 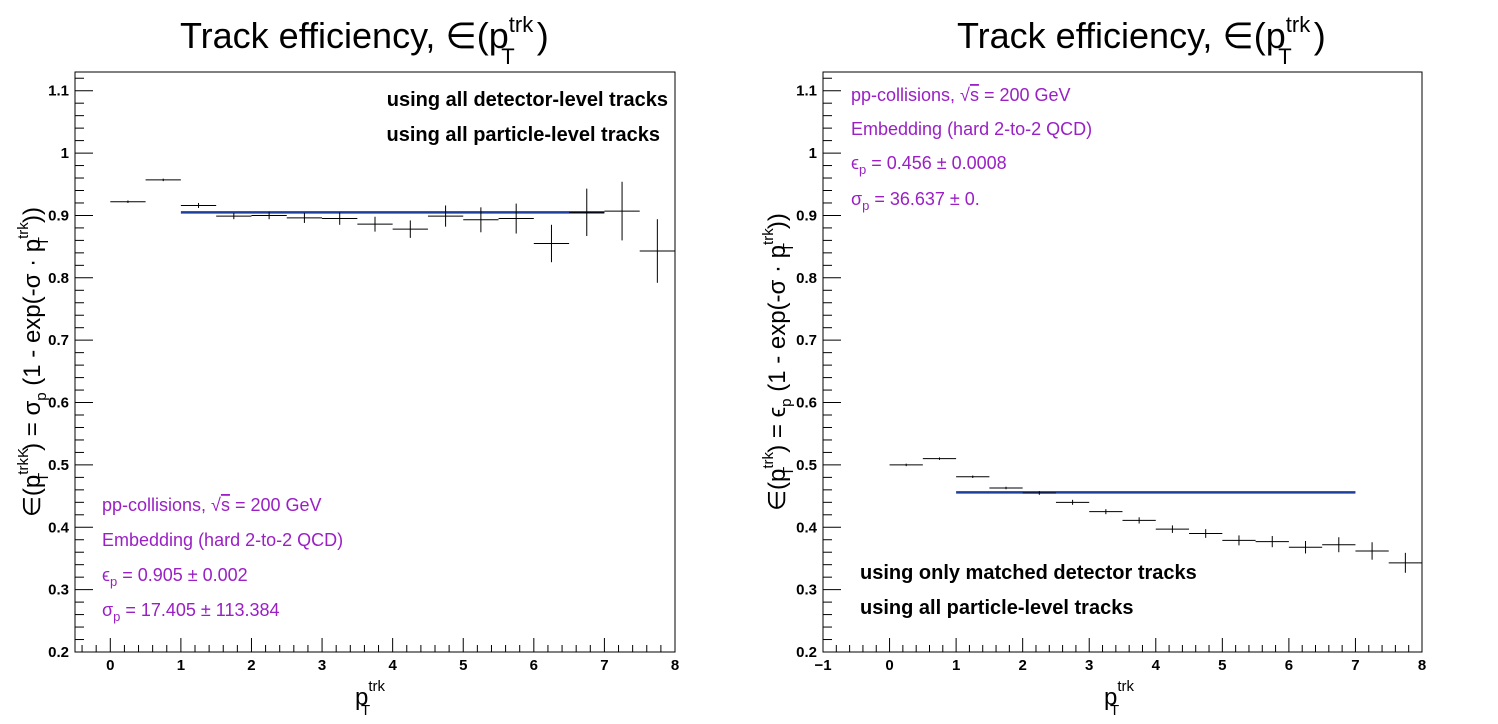 I want to click on right-note-particle: using all particle-level tracks, so click(x=996, y=608).